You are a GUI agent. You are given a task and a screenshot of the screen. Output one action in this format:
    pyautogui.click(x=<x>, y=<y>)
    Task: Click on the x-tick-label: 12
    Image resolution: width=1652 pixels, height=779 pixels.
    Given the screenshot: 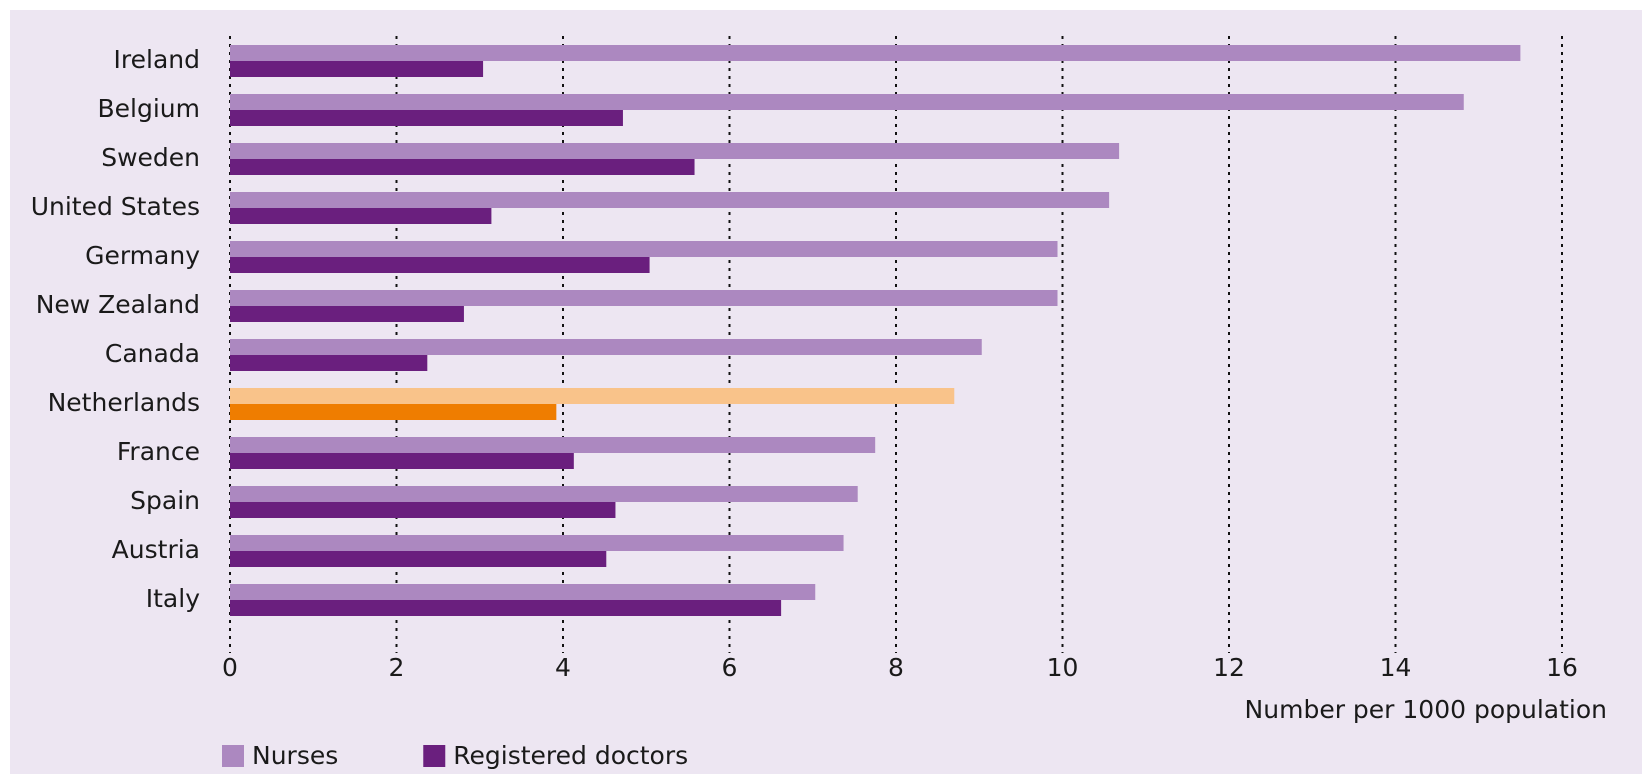 What is the action you would take?
    pyautogui.click(x=1229, y=667)
    